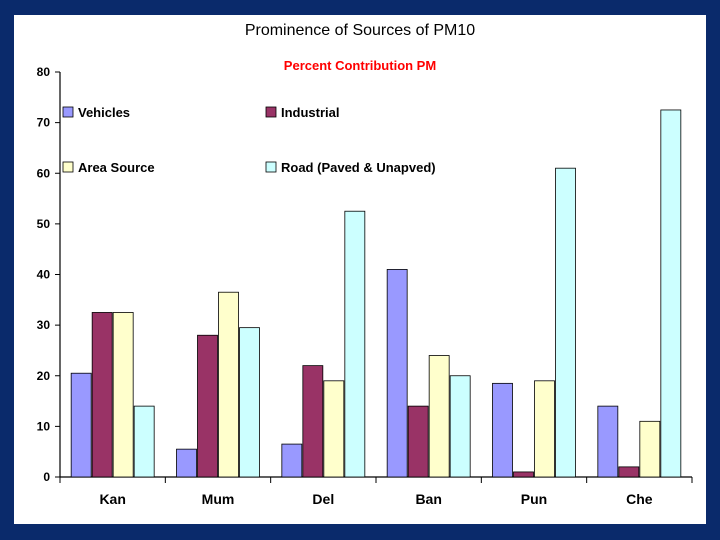 Image resolution: width=720 pixels, height=540 pixels. What do you see at coordinates (44, 426) in the screenshot?
I see `y-tick-label: 10` at bounding box center [44, 426].